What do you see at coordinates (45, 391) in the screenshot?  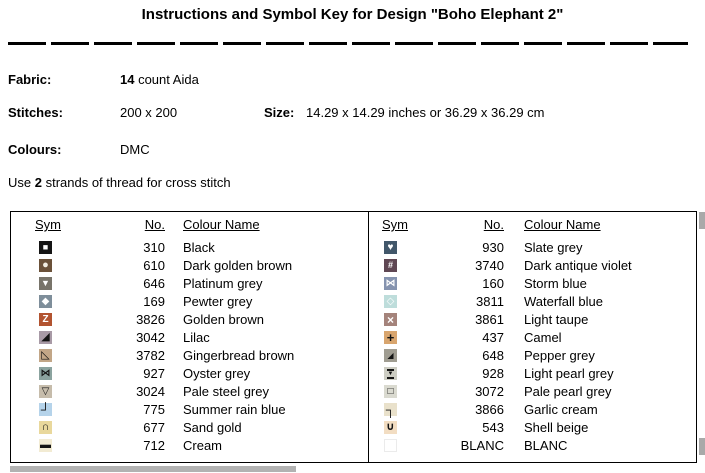 I see `symbol-swatch: ▽` at bounding box center [45, 391].